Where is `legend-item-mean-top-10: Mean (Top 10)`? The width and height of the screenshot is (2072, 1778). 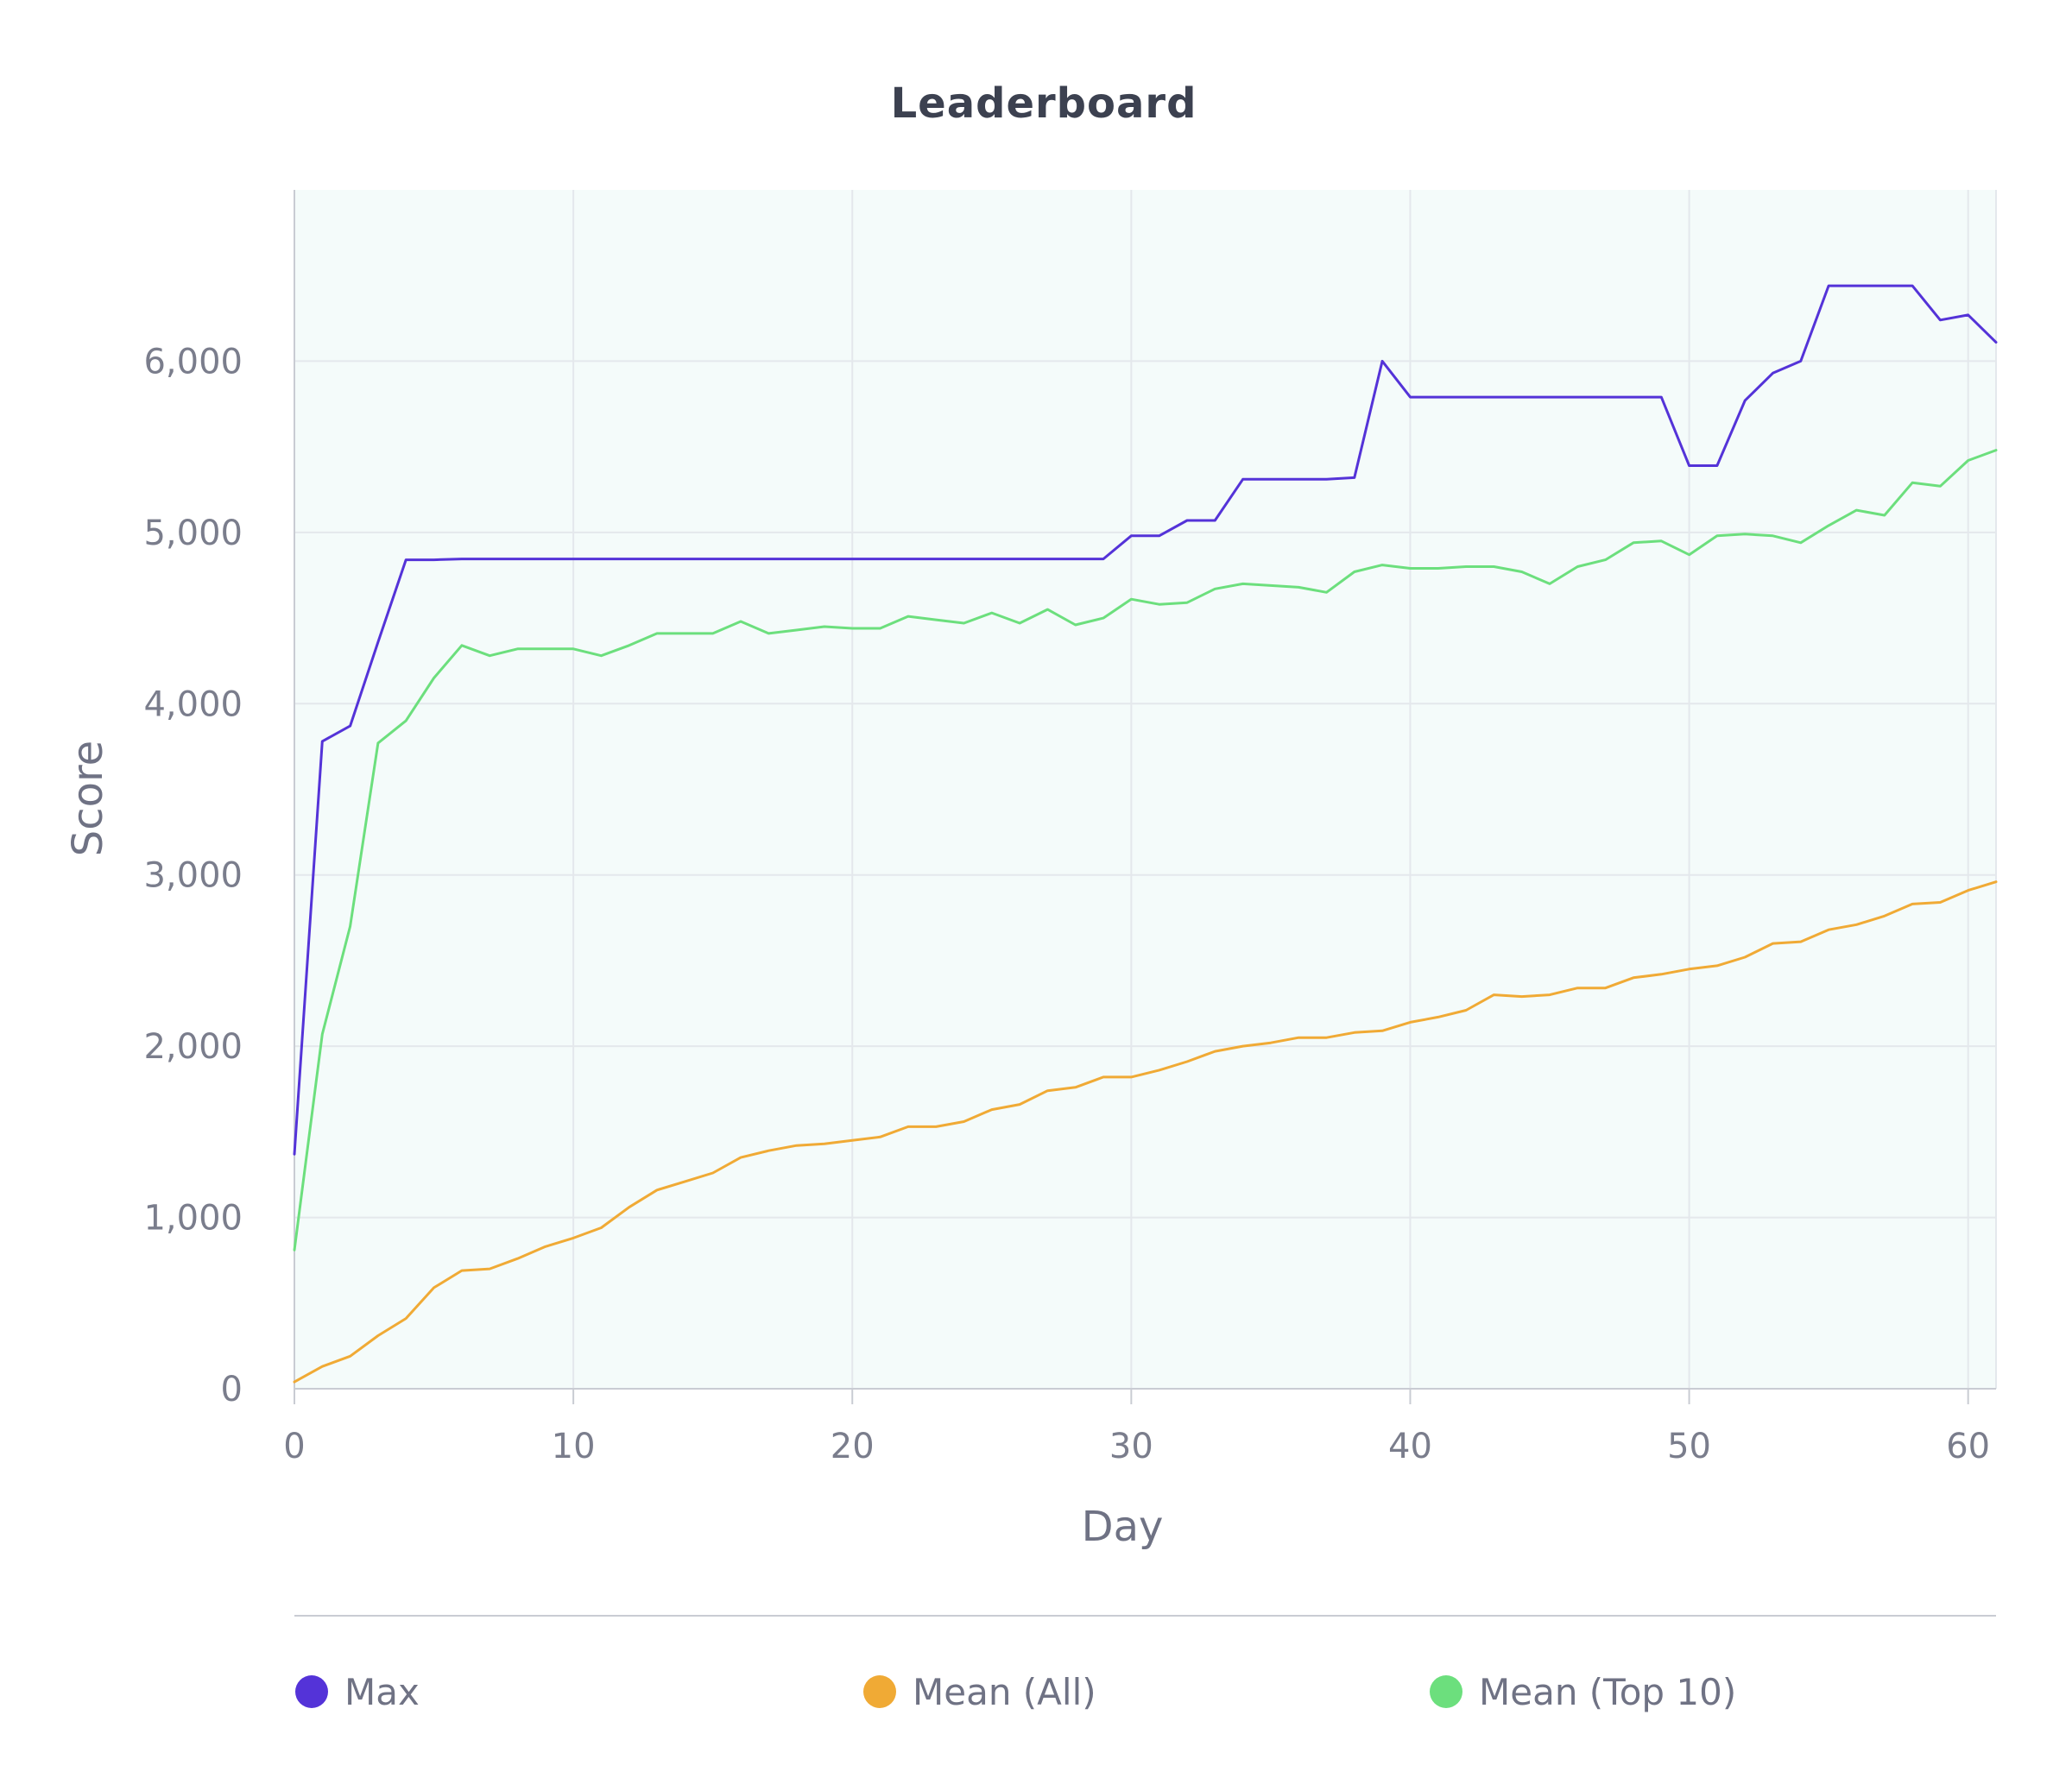 legend-item-mean-top-10: Mean (Top 10) is located at coordinates (1583, 1692).